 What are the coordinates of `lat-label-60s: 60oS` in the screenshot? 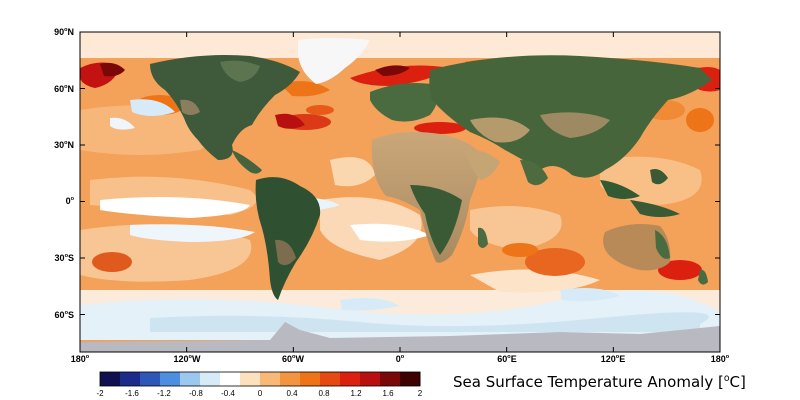 It's located at (64, 315).